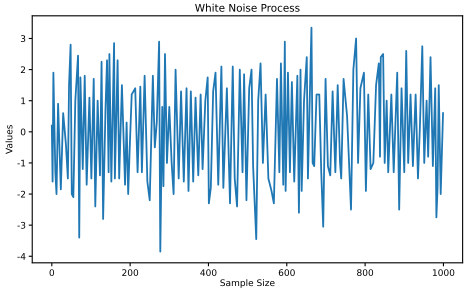 The width and height of the screenshot is (474, 292). What do you see at coordinates (247, 283) in the screenshot?
I see `x-axis-title: Sample Size` at bounding box center [247, 283].